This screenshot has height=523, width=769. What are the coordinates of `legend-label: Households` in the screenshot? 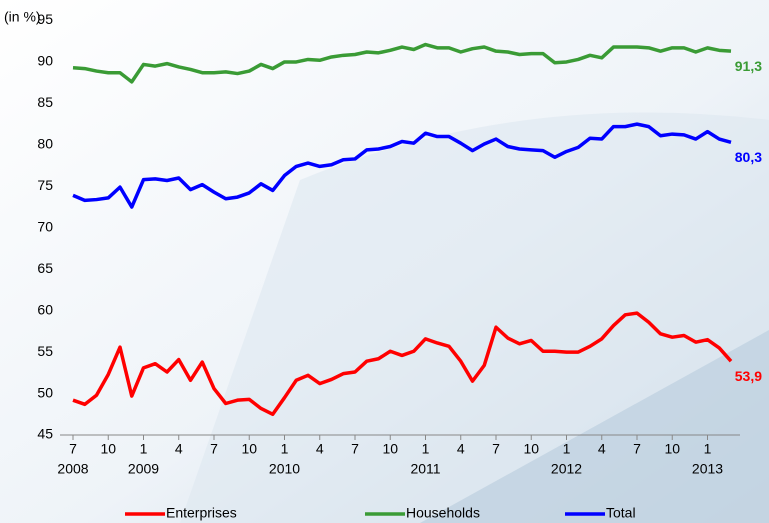 It's located at (443, 513).